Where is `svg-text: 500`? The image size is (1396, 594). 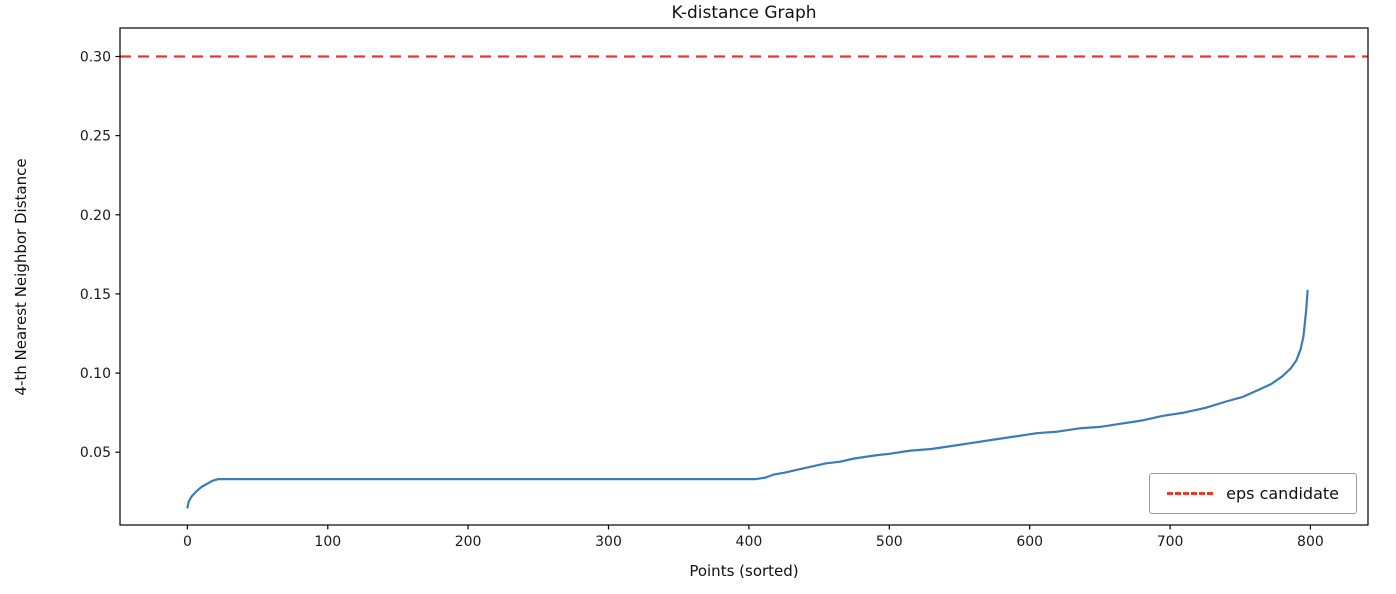 svg-text: 500 is located at coordinates (889, 542).